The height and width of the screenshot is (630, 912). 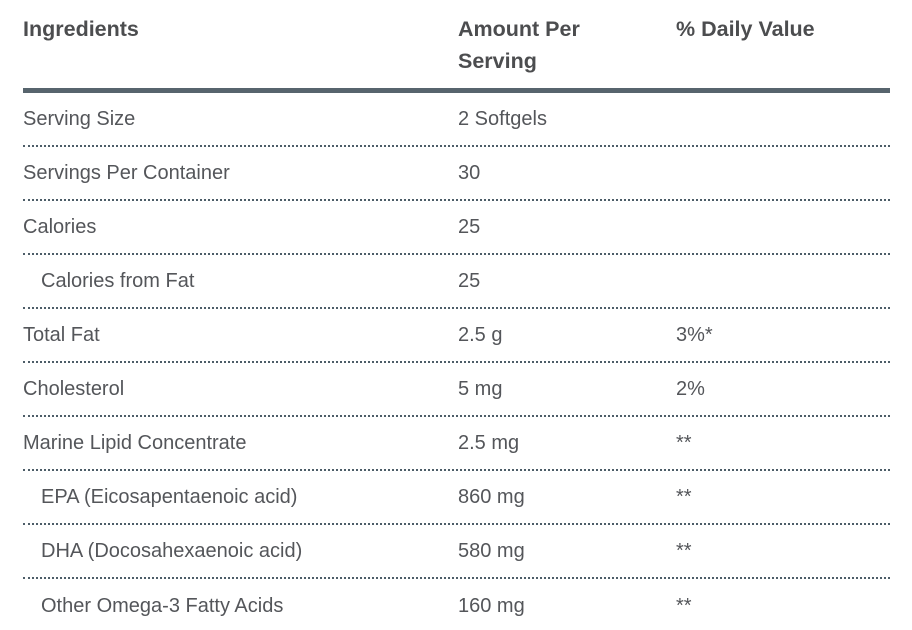 What do you see at coordinates (169, 497) in the screenshot?
I see `ingredient-cell: EPA (Eicosapentaenoic acid)` at bounding box center [169, 497].